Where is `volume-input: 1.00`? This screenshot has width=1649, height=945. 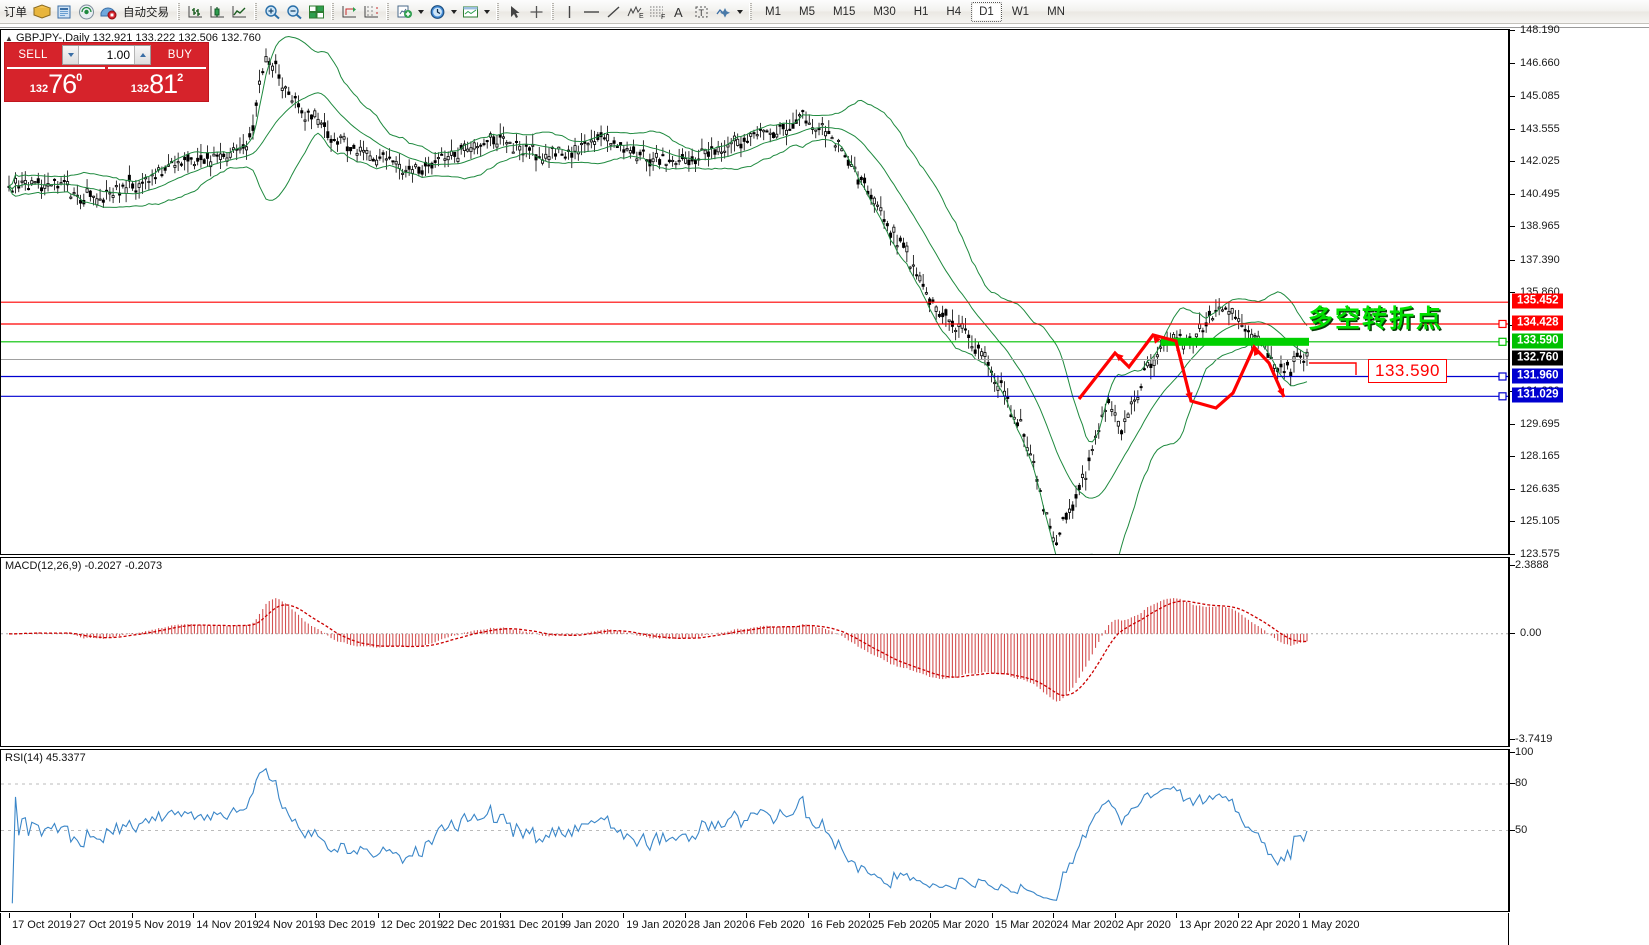 volume-input: 1.00 is located at coordinates (118, 55).